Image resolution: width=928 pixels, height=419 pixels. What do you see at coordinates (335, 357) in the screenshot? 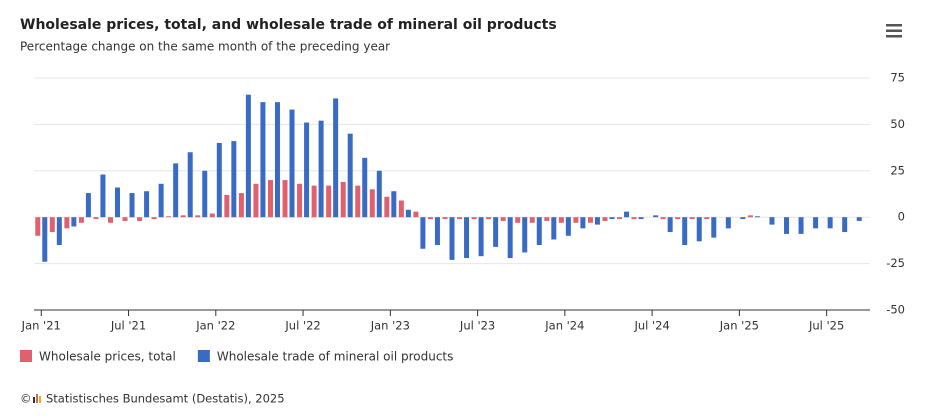
I see `legend-label: Wholesale trade of mineral oil products` at bounding box center [335, 357].